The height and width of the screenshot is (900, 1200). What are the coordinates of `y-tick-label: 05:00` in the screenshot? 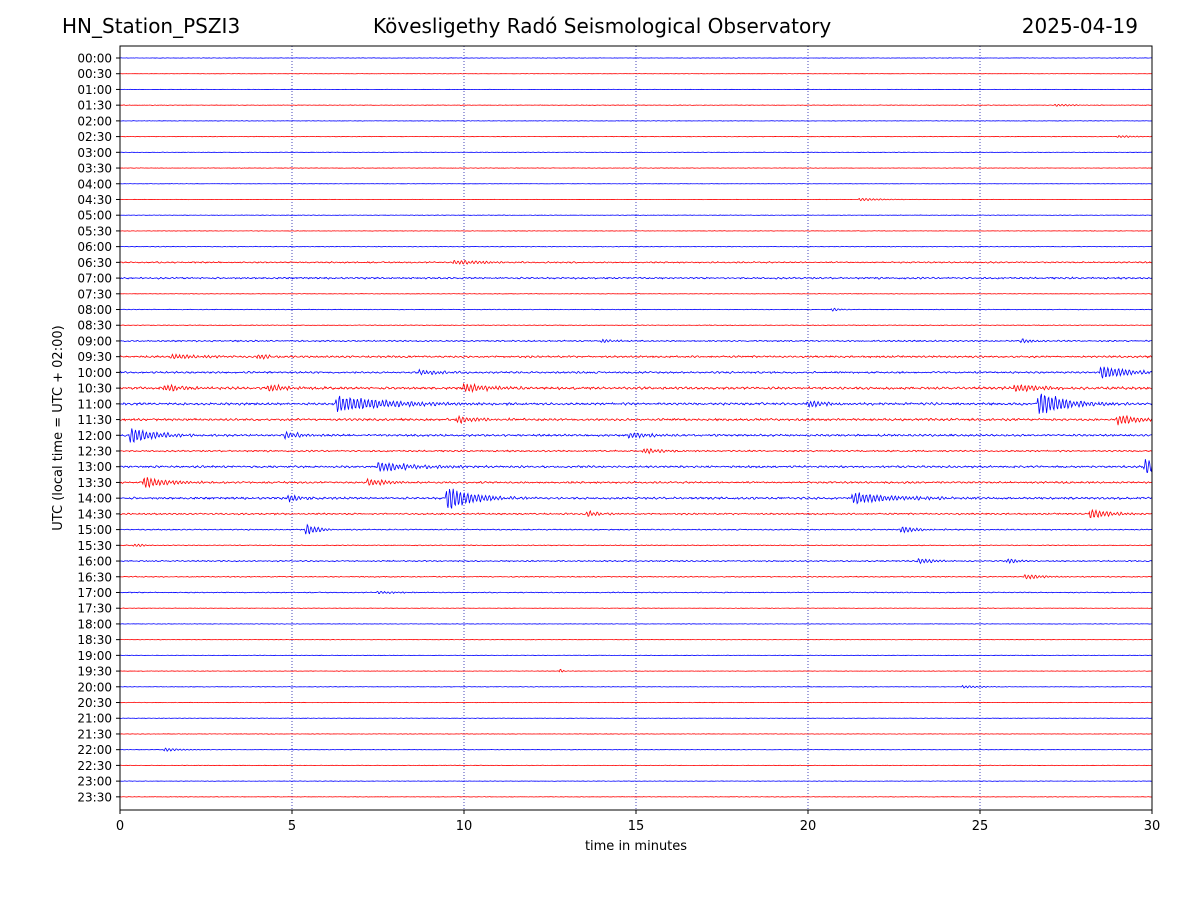 It's located at (94, 216).